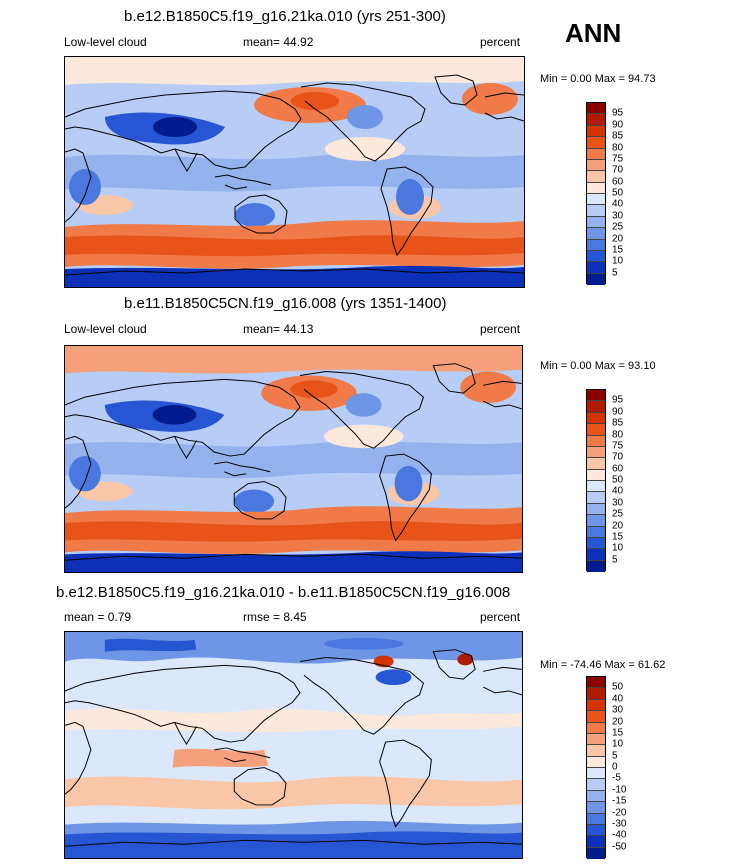 The height and width of the screenshot is (866, 733). Describe the element at coordinates (619, 824) in the screenshot. I see `colorbar-tick-label: -30` at that location.